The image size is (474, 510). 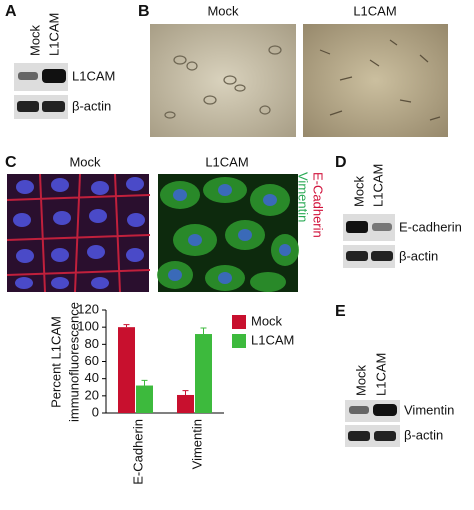 What do you see at coordinates (92, 360) in the screenshot?
I see `y-tick-label: 60` at bounding box center [92, 360].